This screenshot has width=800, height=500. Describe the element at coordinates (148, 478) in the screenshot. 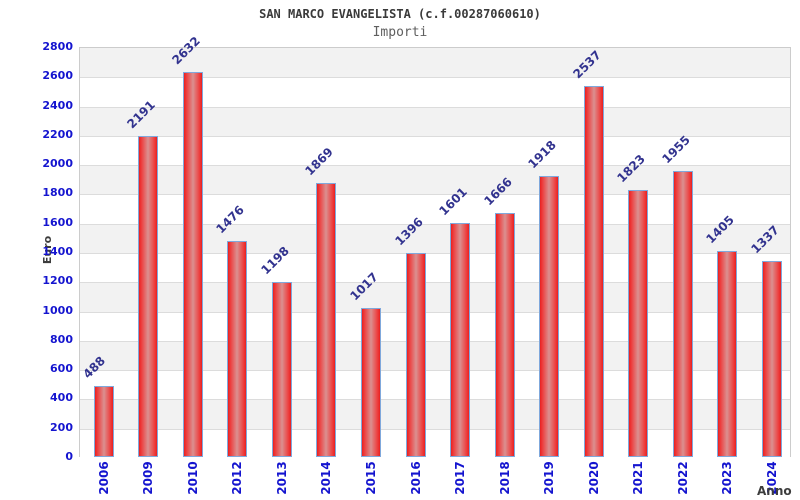

I see `x-tick-label: 2009` at that location.